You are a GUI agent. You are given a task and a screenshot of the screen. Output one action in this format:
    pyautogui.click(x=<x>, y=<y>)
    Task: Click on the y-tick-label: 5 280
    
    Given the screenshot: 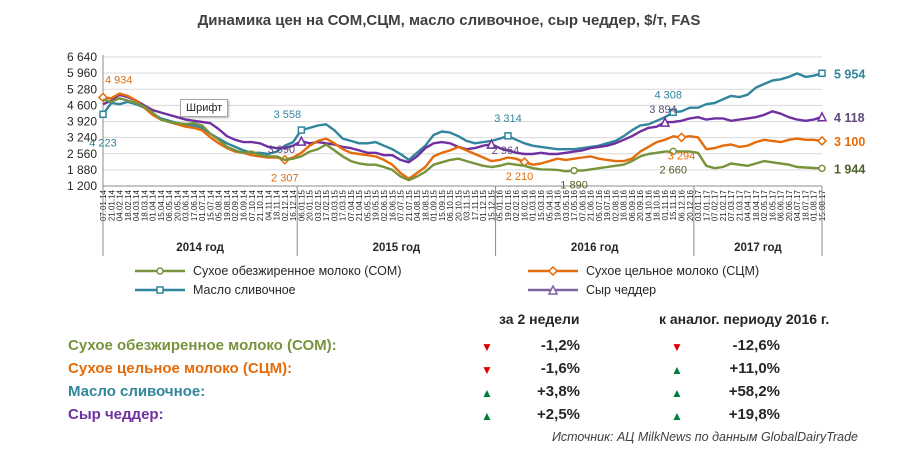 What is the action you would take?
    pyautogui.click(x=82, y=89)
    